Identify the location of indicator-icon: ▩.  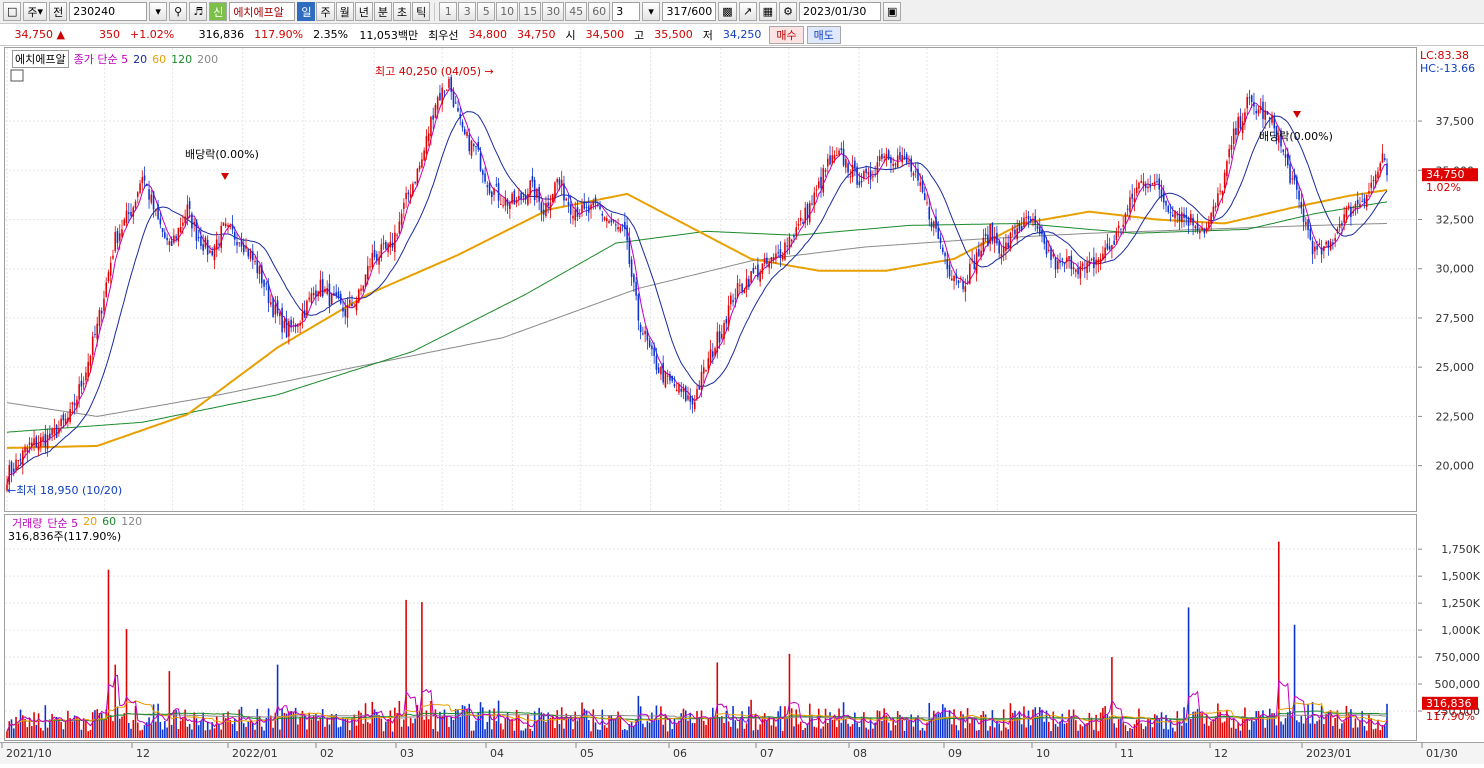
(727, 11).